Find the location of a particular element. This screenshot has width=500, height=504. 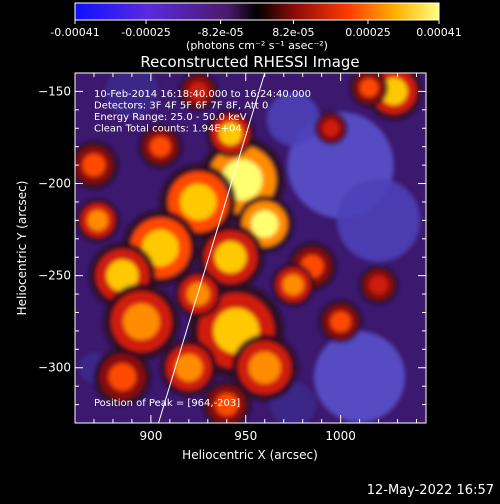

y-tick-label: −250 is located at coordinates (54, 276).